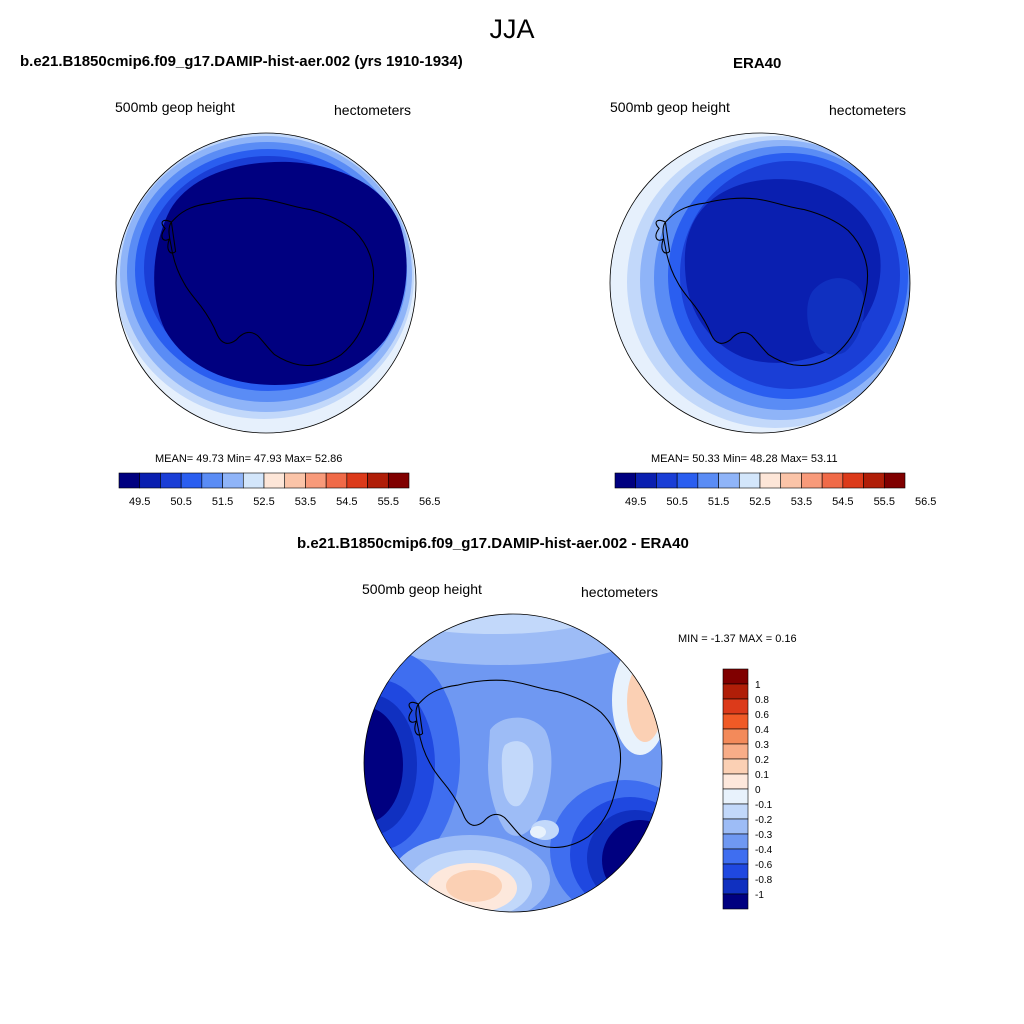  I want to click on obs-polar-map, so click(760, 283).